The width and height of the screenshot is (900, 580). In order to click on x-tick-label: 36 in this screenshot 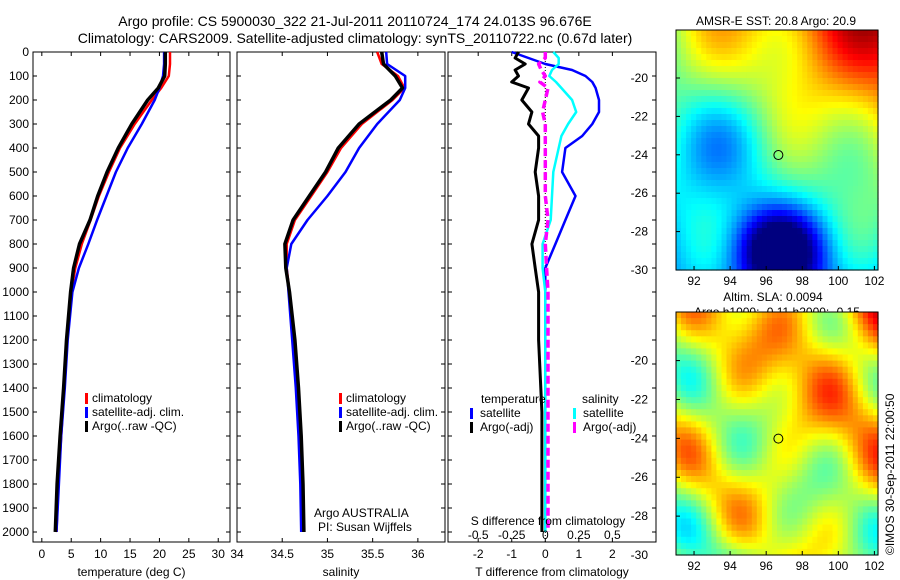, I will do `click(418, 554)`.